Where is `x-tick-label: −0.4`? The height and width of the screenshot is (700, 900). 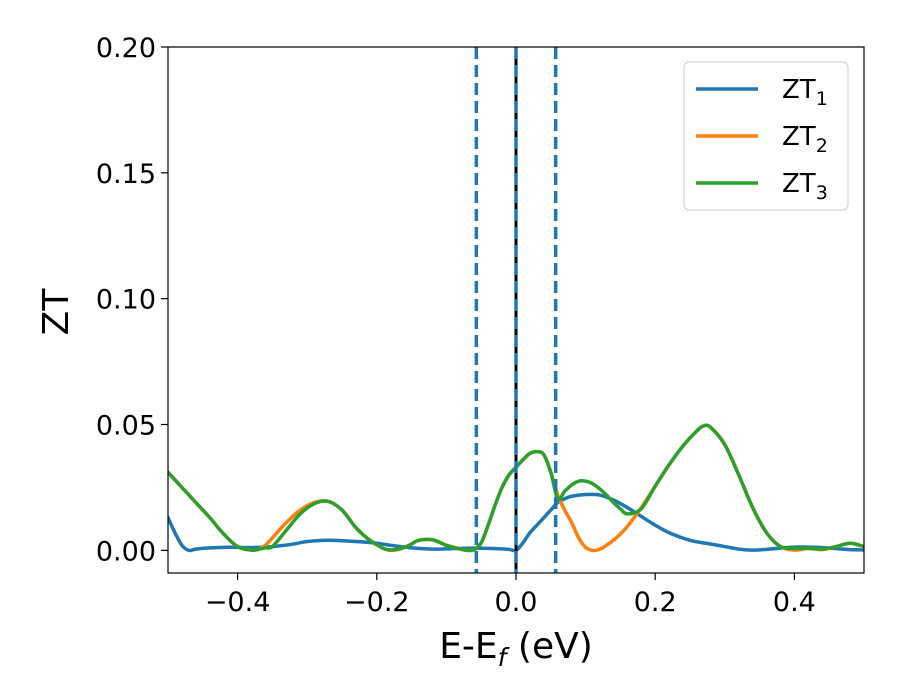 x-tick-label: −0.4 is located at coordinates (238, 602).